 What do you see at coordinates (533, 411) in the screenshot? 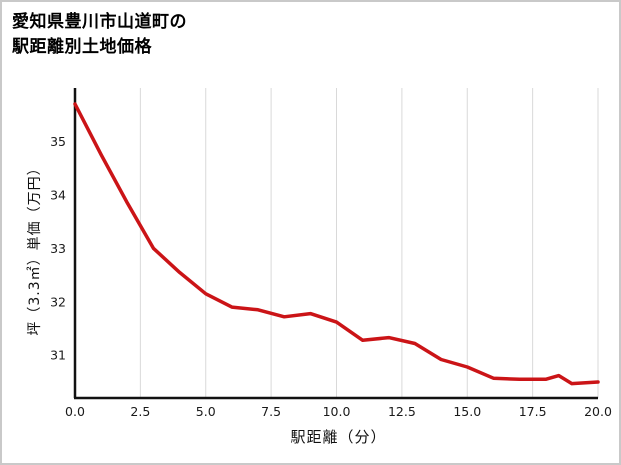
I see `x-tick-label: 17.5` at bounding box center [533, 411].